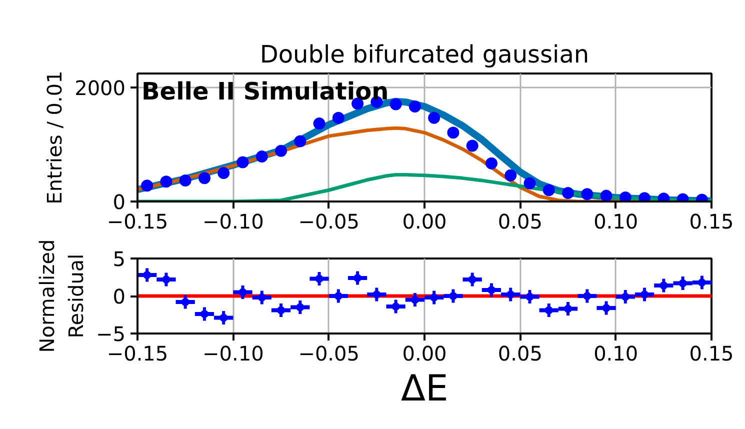 This screenshot has width=745, height=429. Describe the element at coordinates (265, 92) in the screenshot. I see `annotation: Belle II Simulation` at that location.